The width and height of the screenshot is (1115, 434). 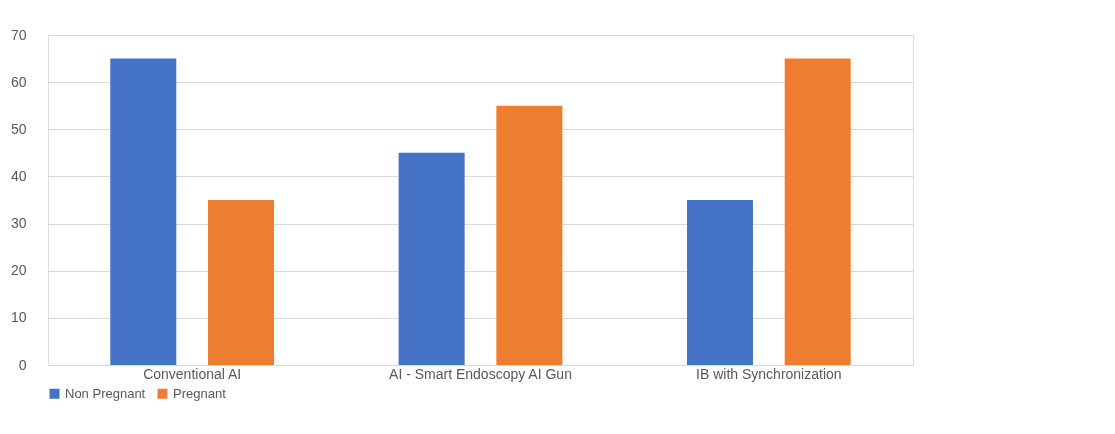 I want to click on legend-label: Non Pregnant, so click(x=105, y=393).